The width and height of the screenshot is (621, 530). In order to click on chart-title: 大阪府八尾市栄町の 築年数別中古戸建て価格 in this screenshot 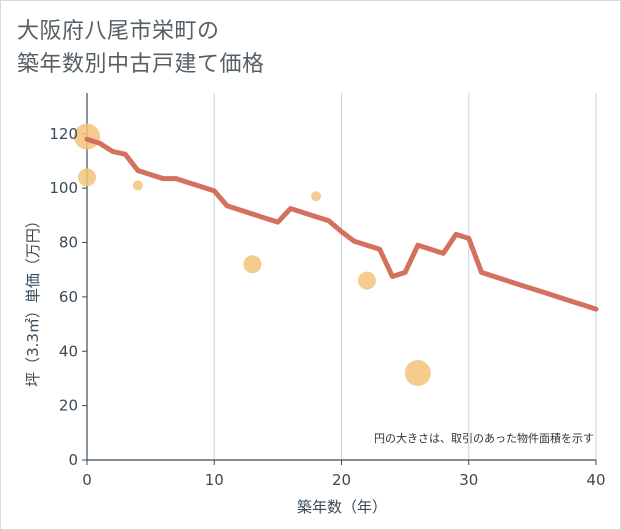, I will do `click(141, 48)`.